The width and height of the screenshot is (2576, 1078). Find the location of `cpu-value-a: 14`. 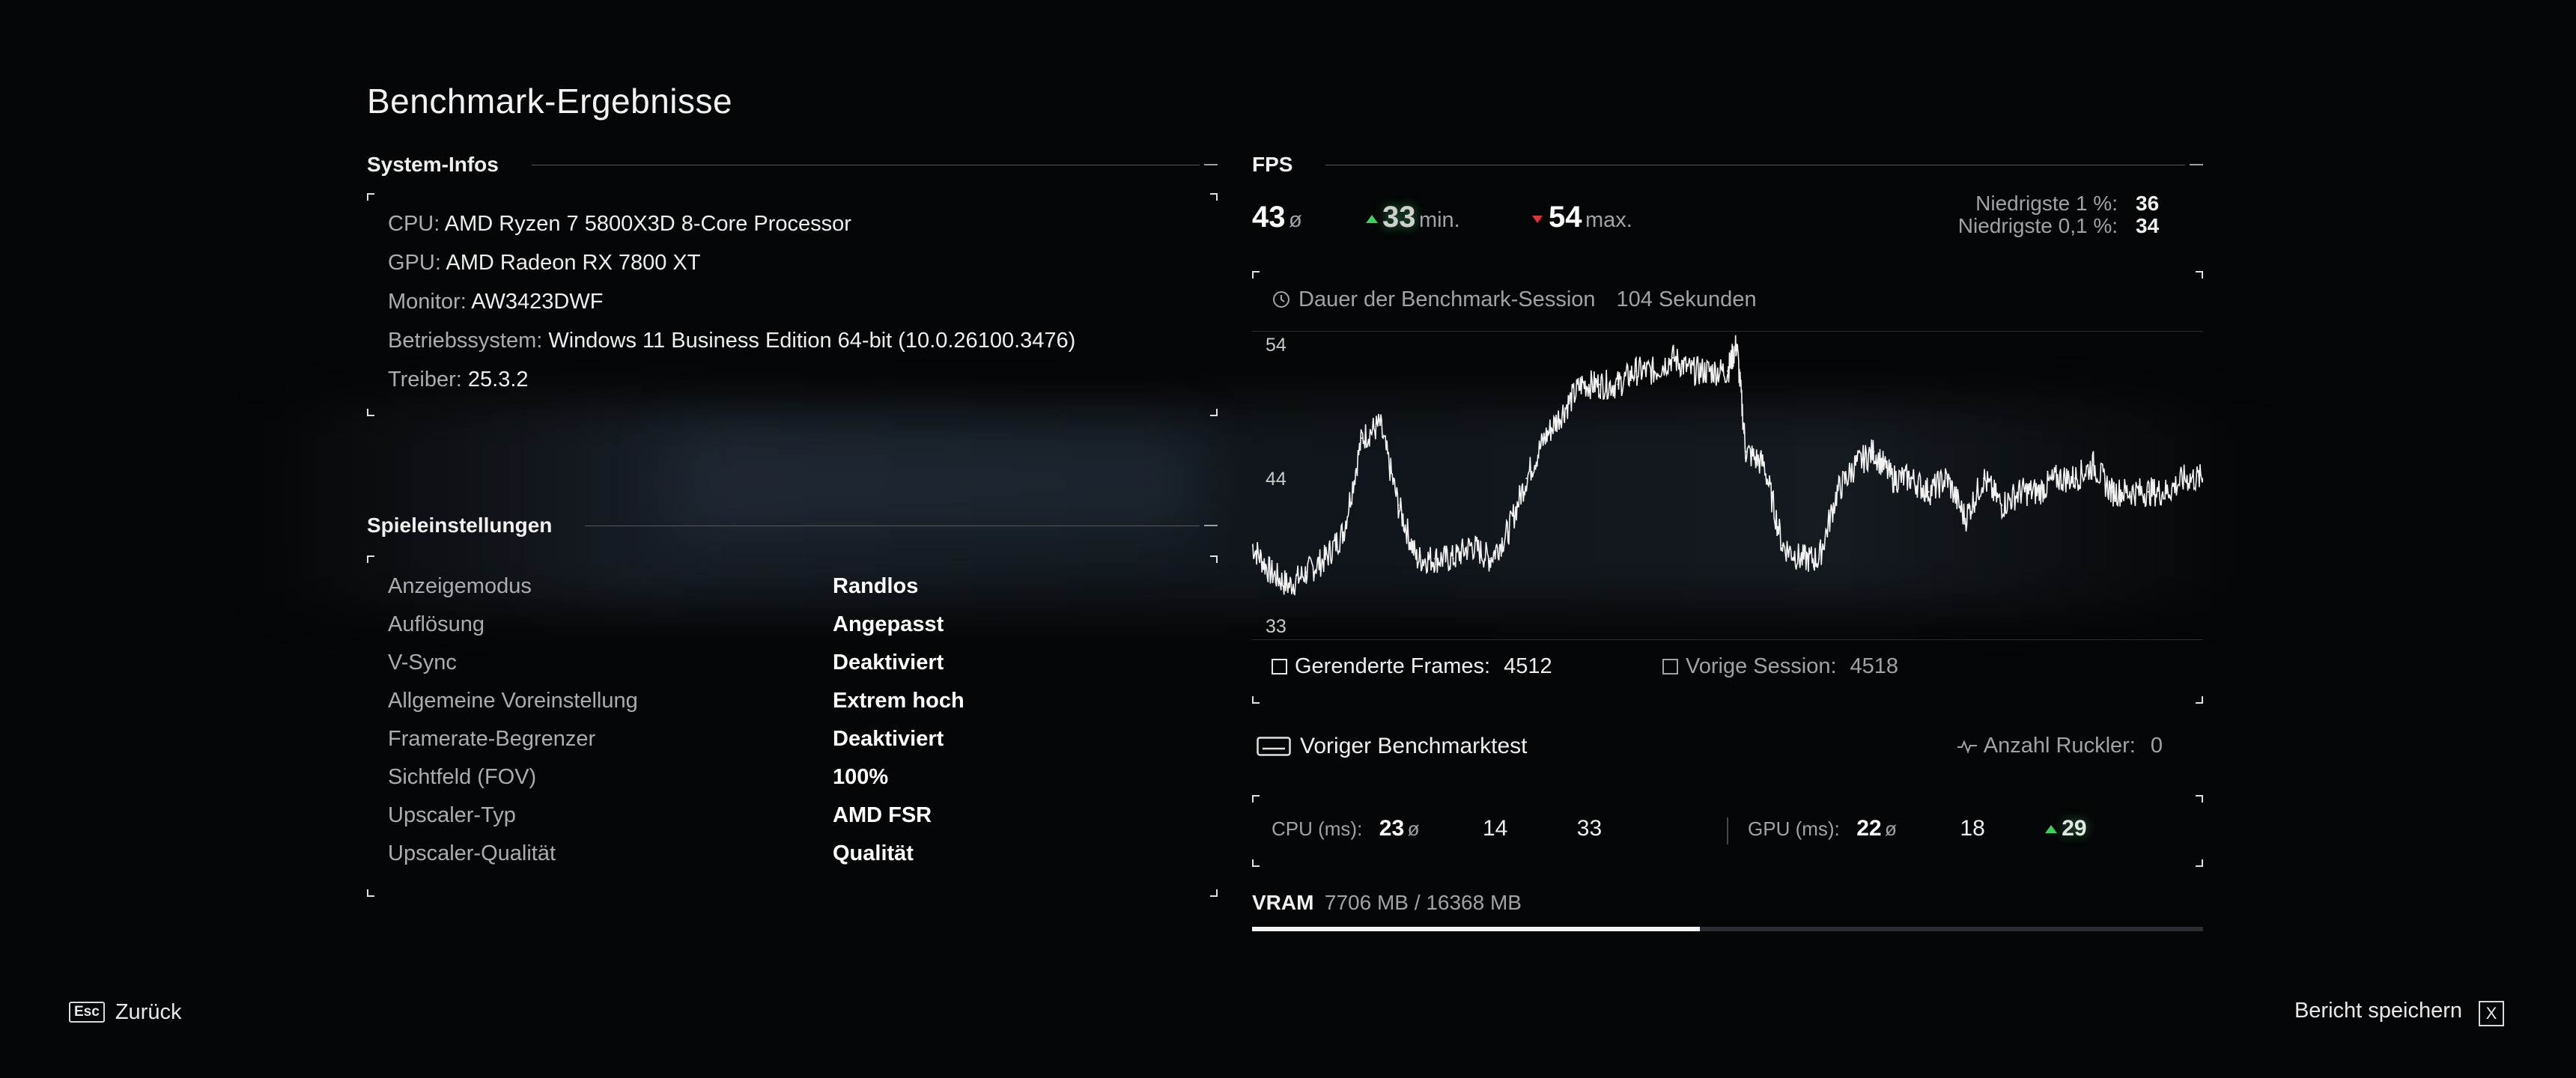

cpu-value-a: 14 is located at coordinates (1495, 828).